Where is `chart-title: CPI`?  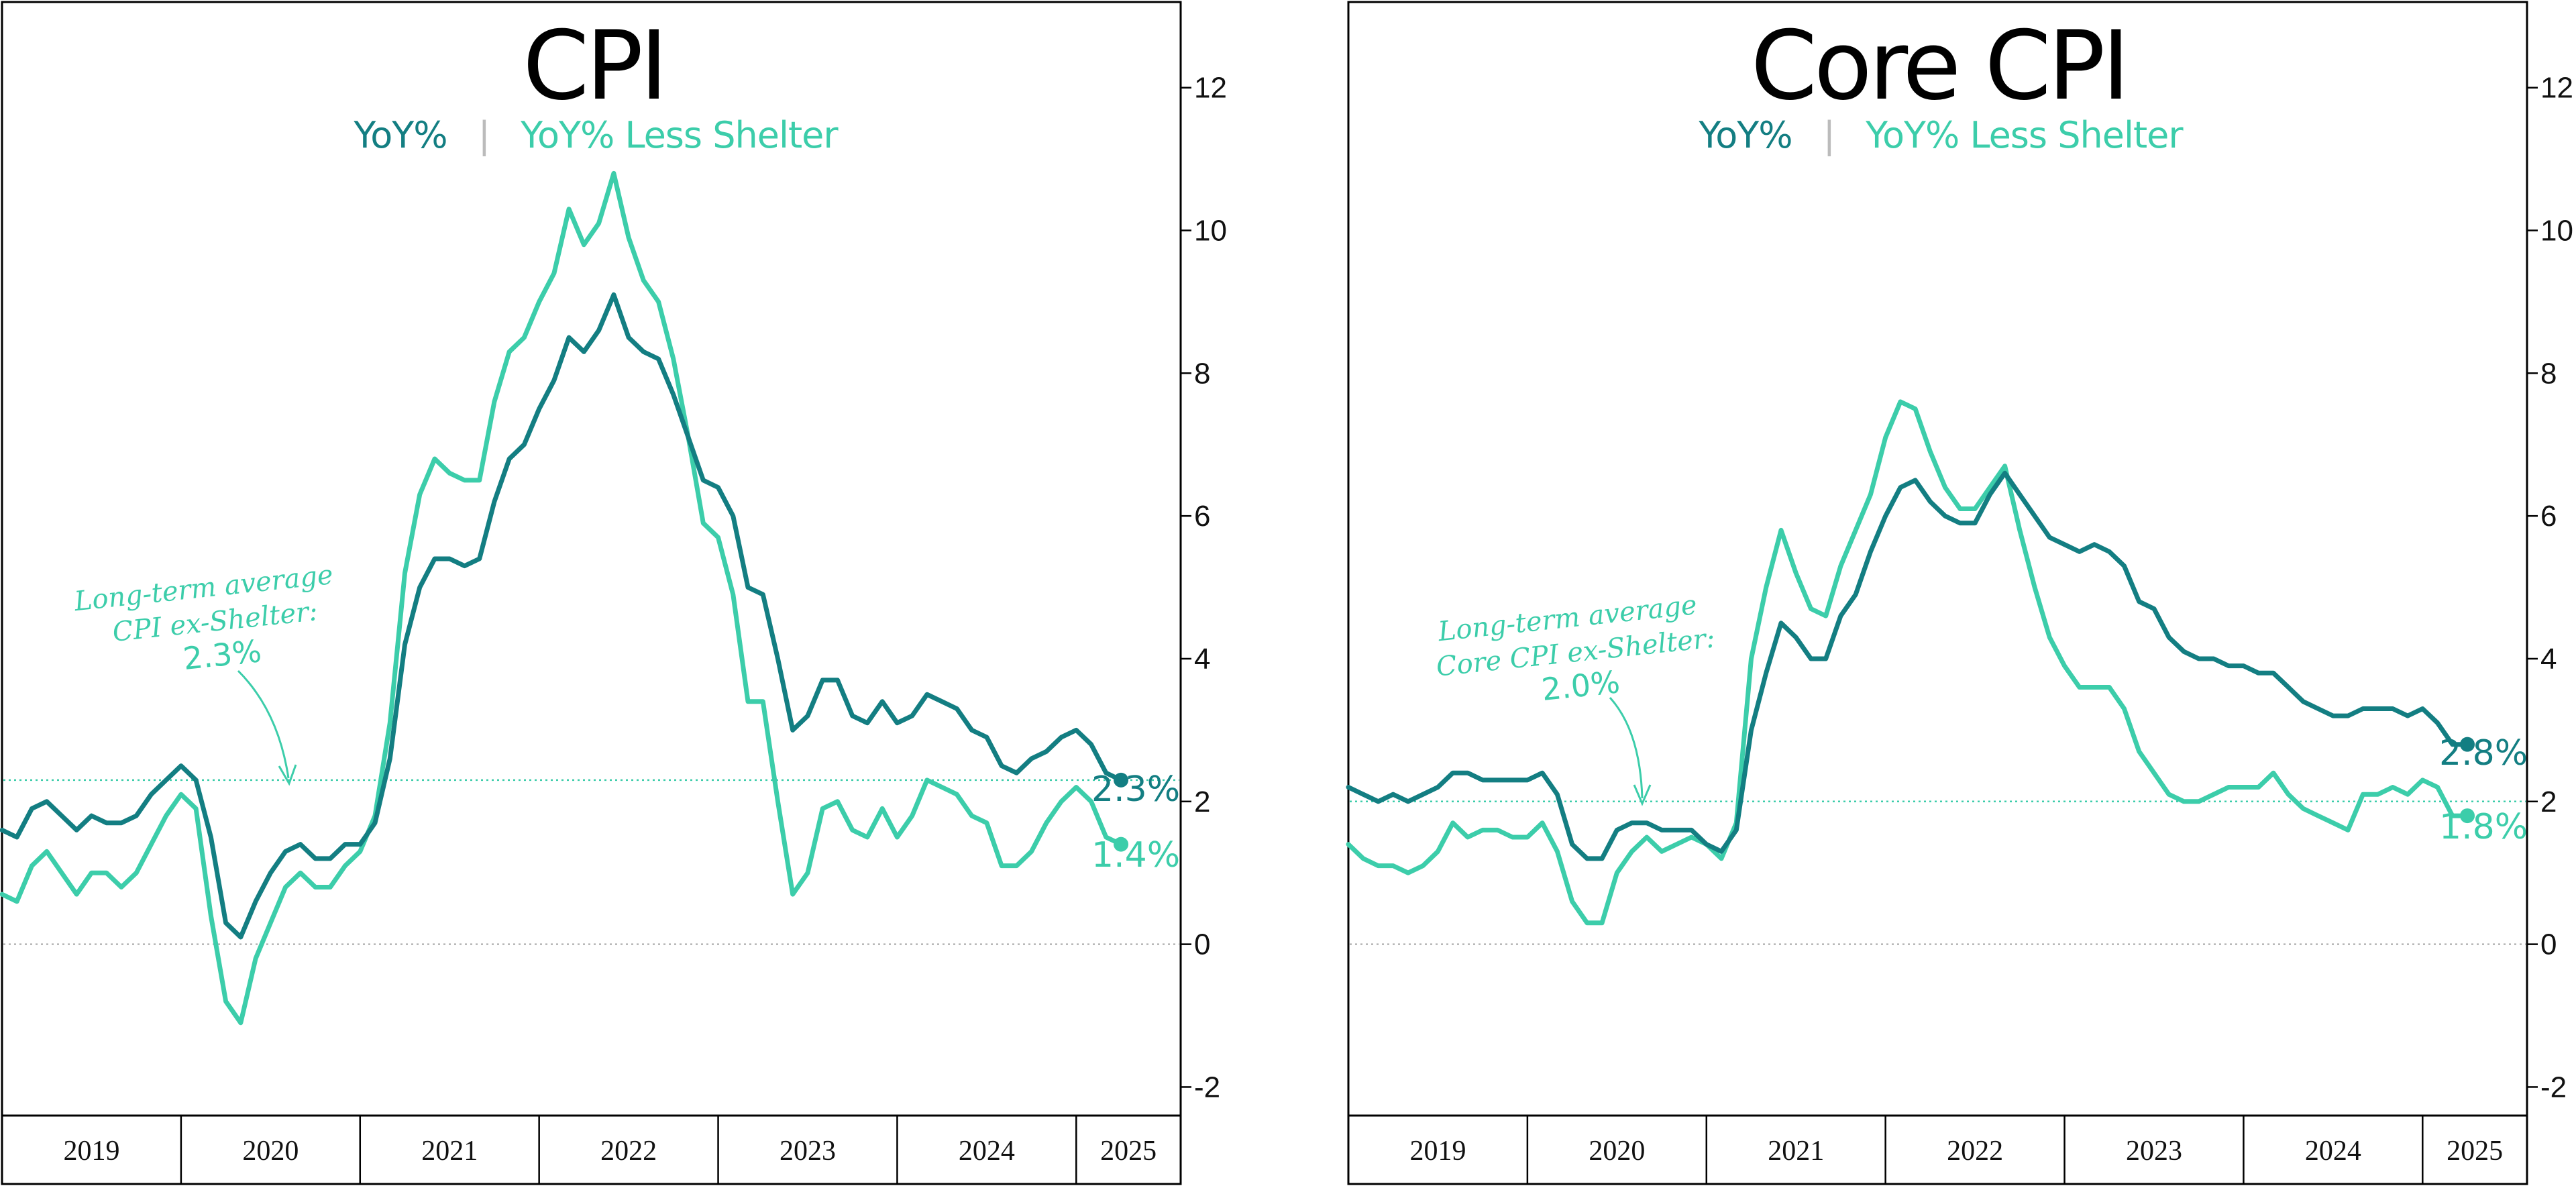 chart-title: CPI is located at coordinates (594, 66).